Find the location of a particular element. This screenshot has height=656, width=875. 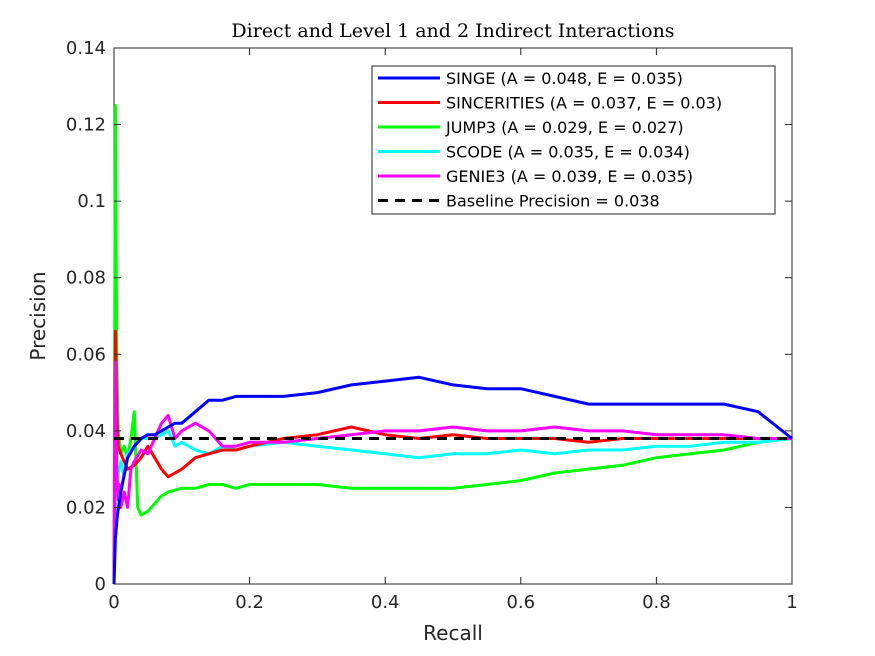

legend-label: SINCERITIES (A = 0.037, E = 0.03) is located at coordinates (584, 103).